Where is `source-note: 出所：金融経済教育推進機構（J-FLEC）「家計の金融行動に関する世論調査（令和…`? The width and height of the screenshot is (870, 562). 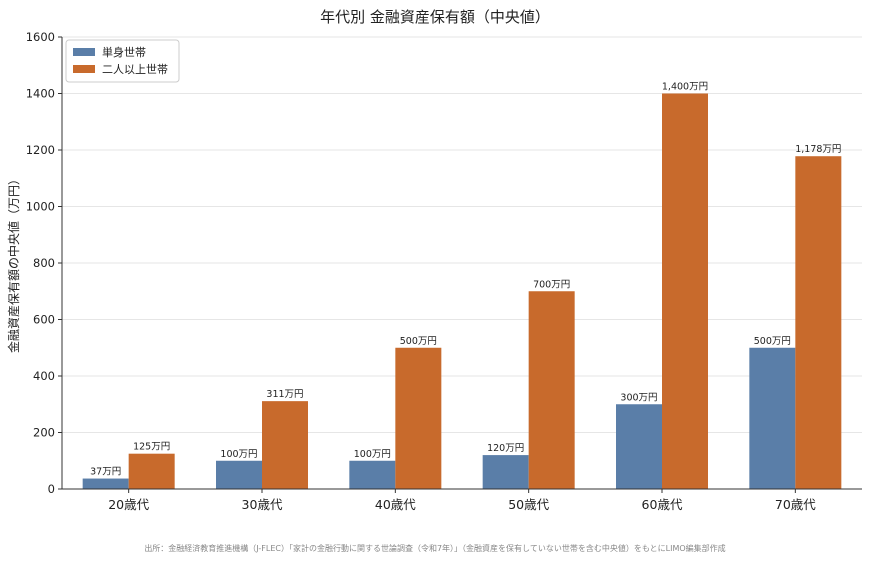 source-note: 出所：金融経済教育推進機構（J-FLEC）「家計の金融行動に関する世論調査（令和… is located at coordinates (435, 548).